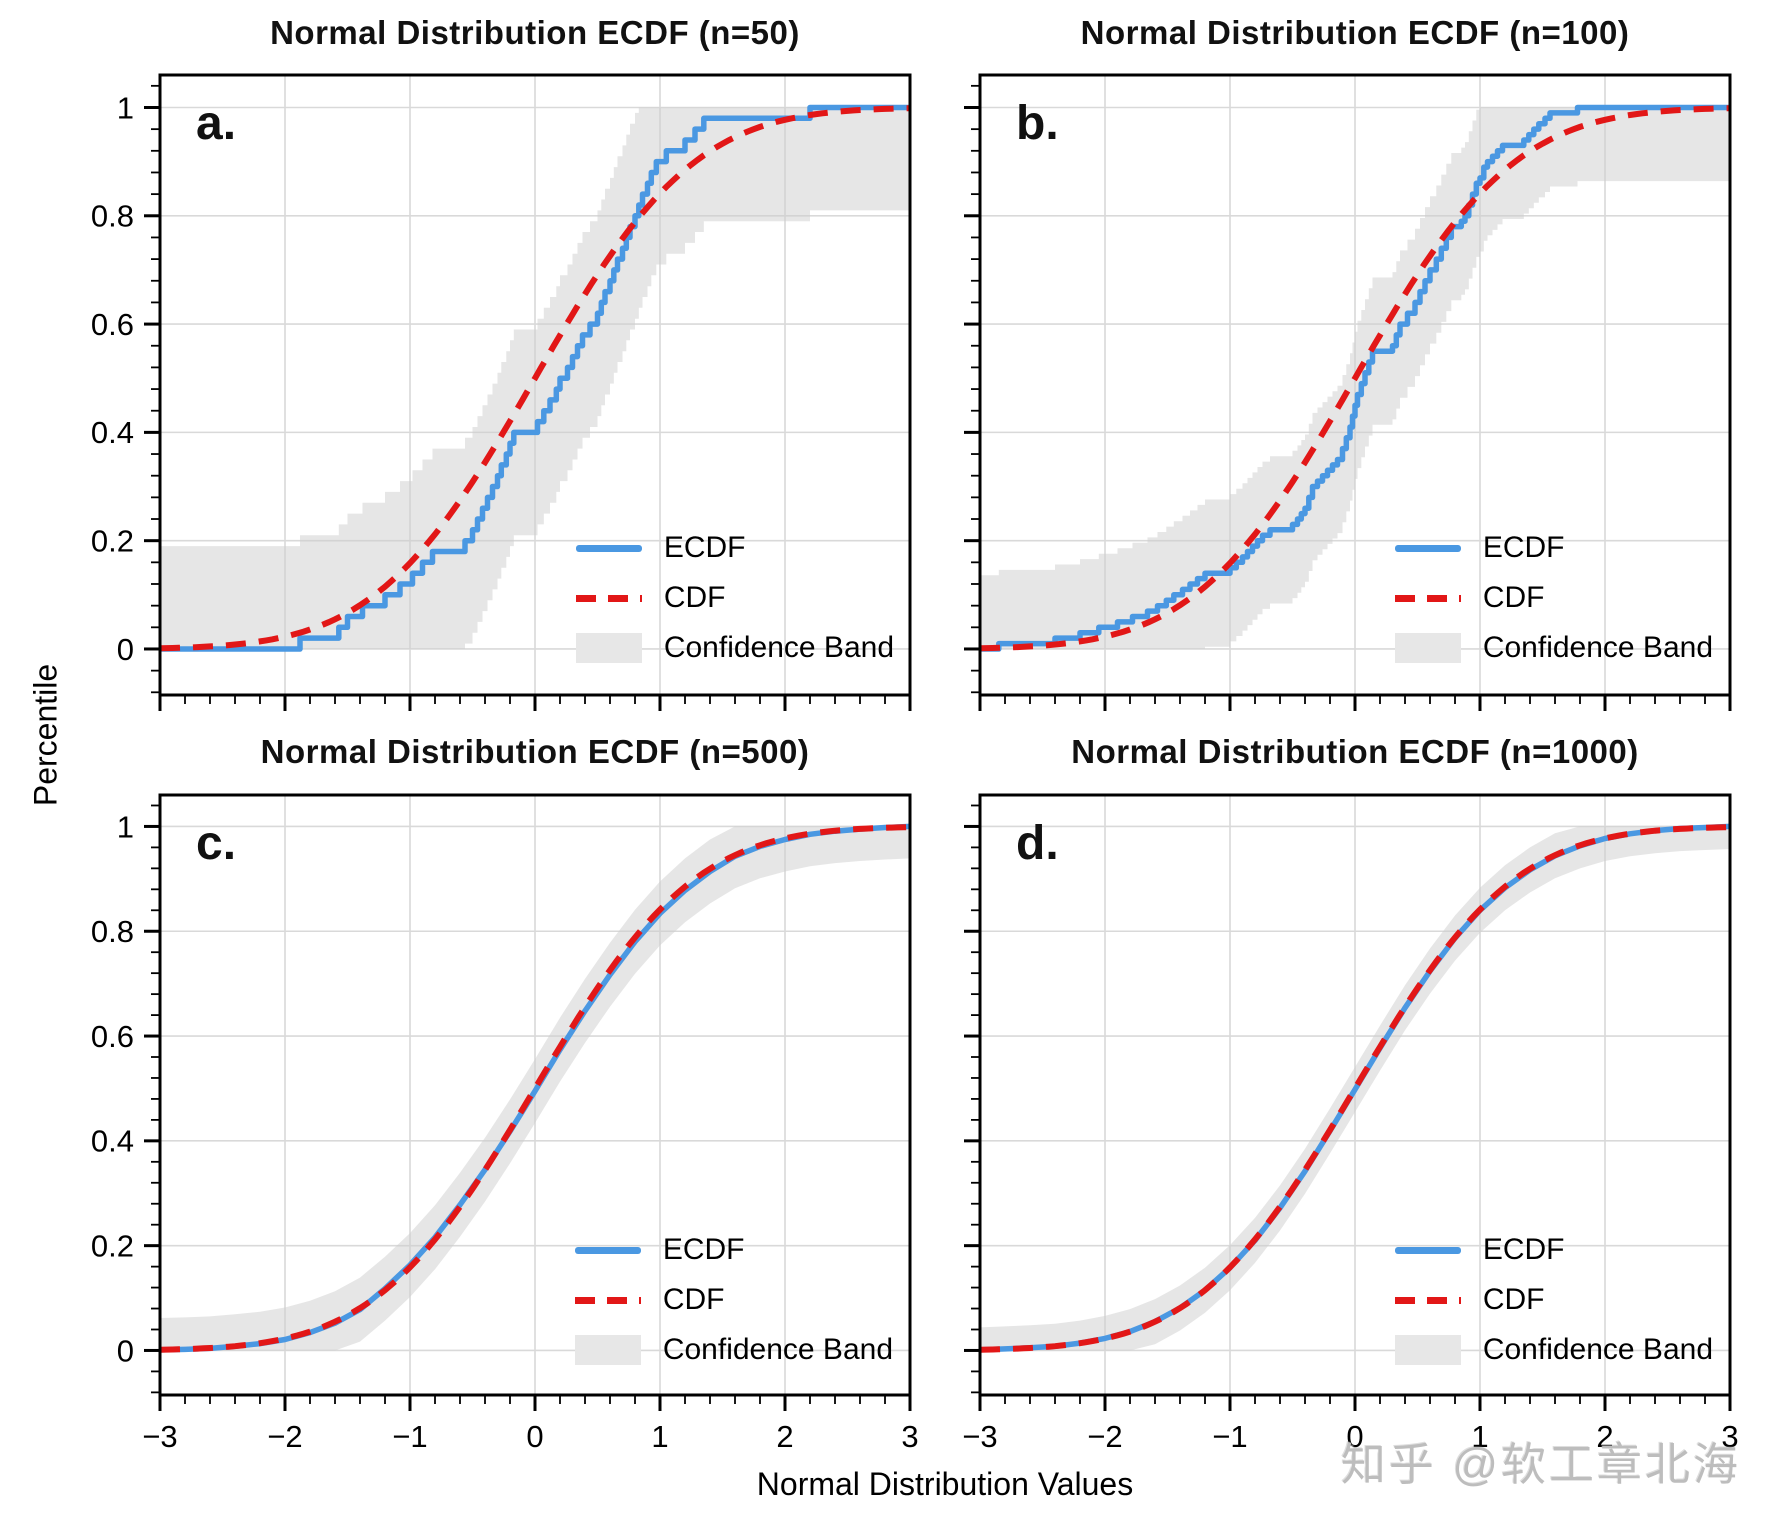 This screenshot has height=1529, width=1769. I want to click on watermark: 知乎 @软工章北海, so click(1540, 1464).